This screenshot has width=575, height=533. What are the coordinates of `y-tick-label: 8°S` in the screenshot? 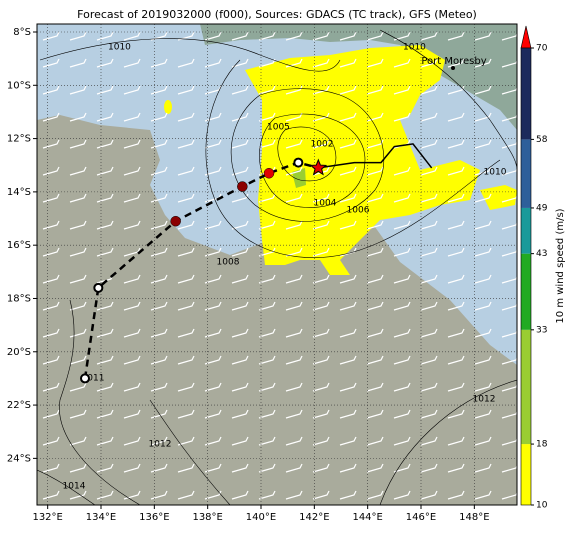 It's located at (22, 32).